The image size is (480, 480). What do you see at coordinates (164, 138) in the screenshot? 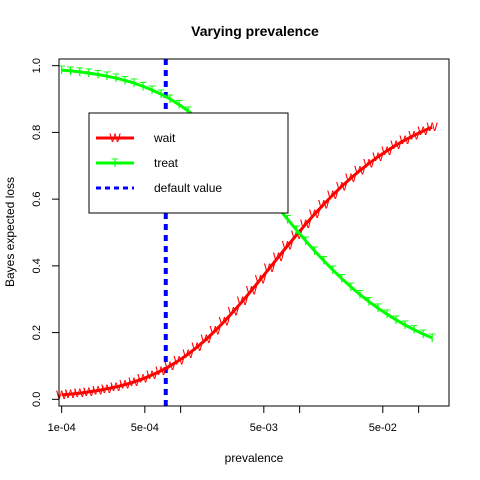
I see `legend-wait-label: wait` at bounding box center [164, 138].